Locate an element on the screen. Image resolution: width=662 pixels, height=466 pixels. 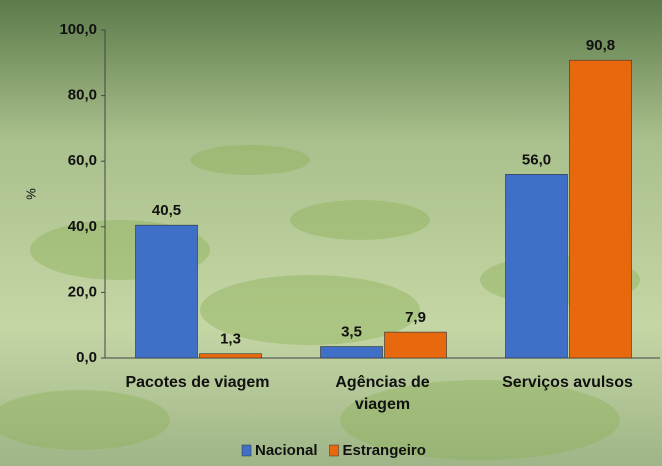
y-tick-label: 0,0 is located at coordinates (86, 357).